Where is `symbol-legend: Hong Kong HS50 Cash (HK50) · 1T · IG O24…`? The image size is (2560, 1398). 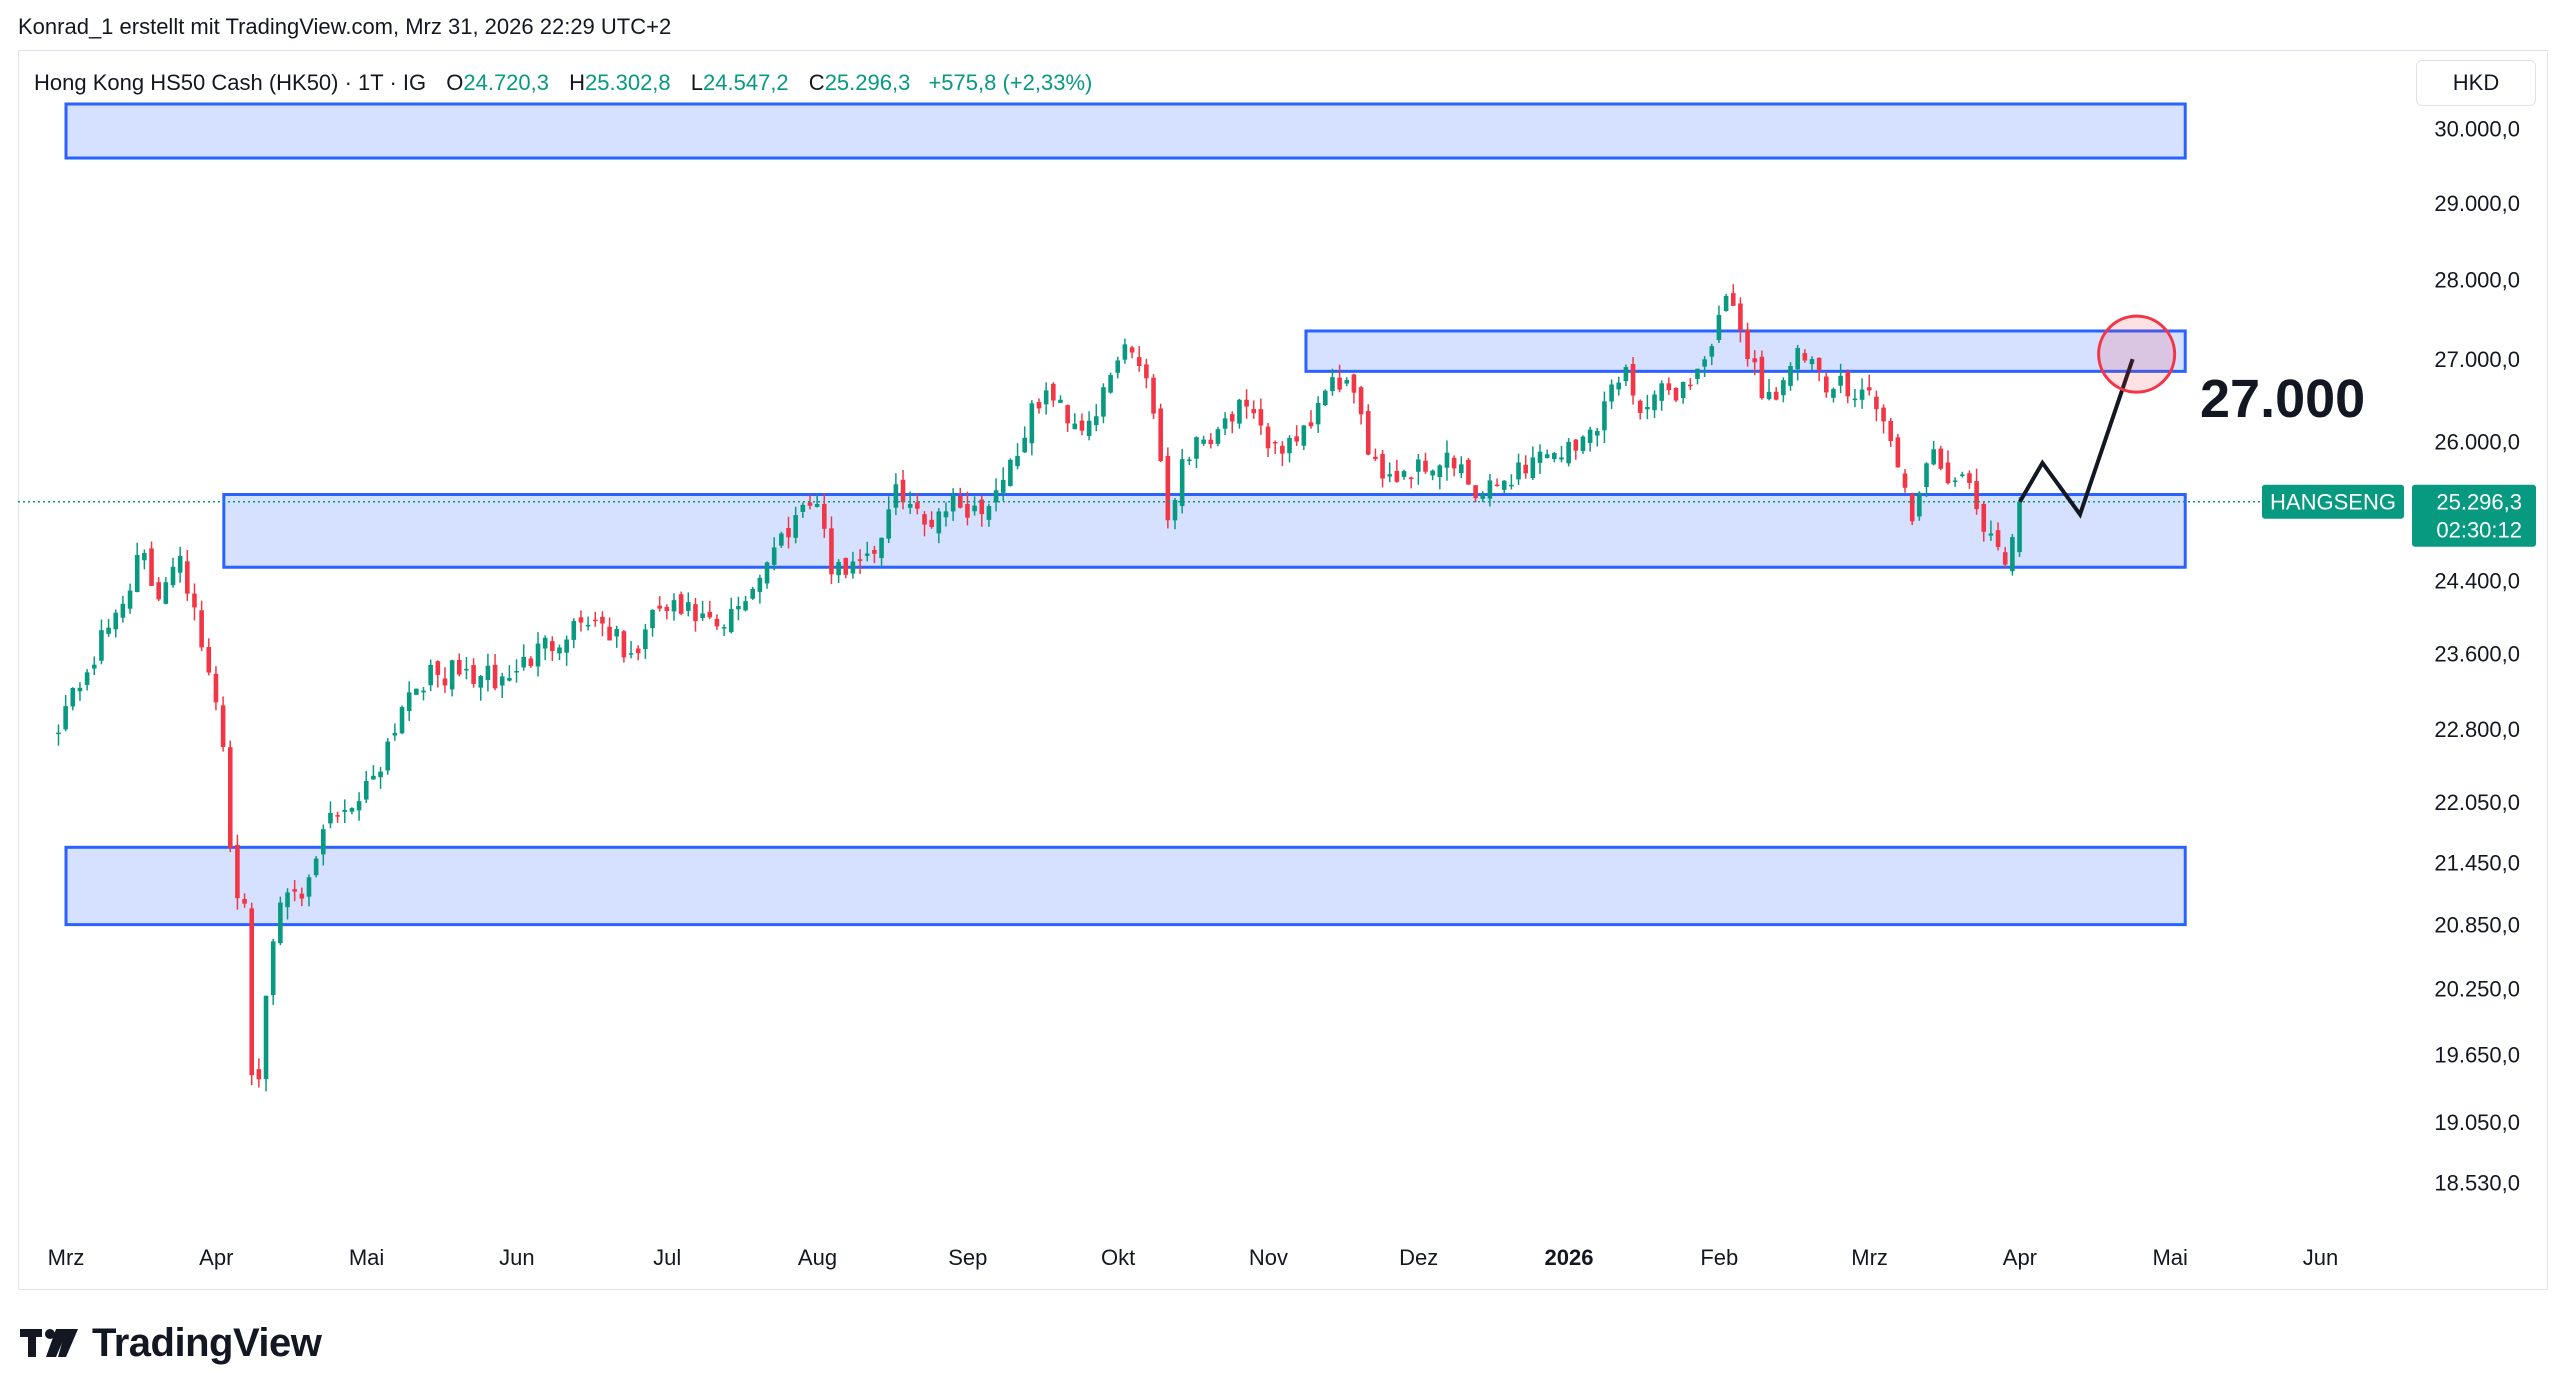
symbol-legend: Hong Kong HS50 Cash (HK50) · 1T · IG O24… is located at coordinates (563, 83).